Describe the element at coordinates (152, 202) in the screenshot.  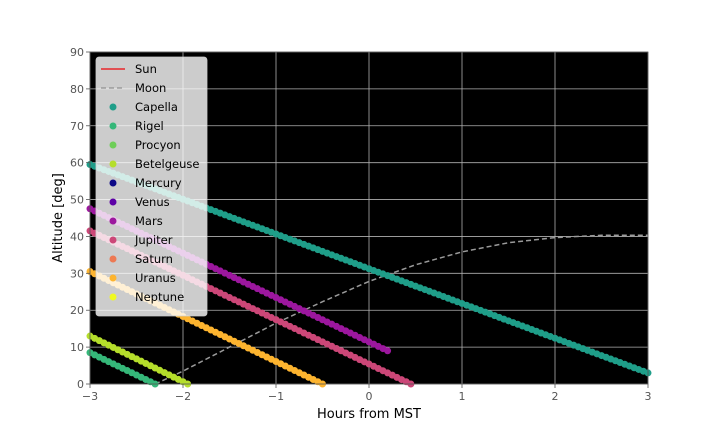
I see `legend-label-venus: Venus` at that location.